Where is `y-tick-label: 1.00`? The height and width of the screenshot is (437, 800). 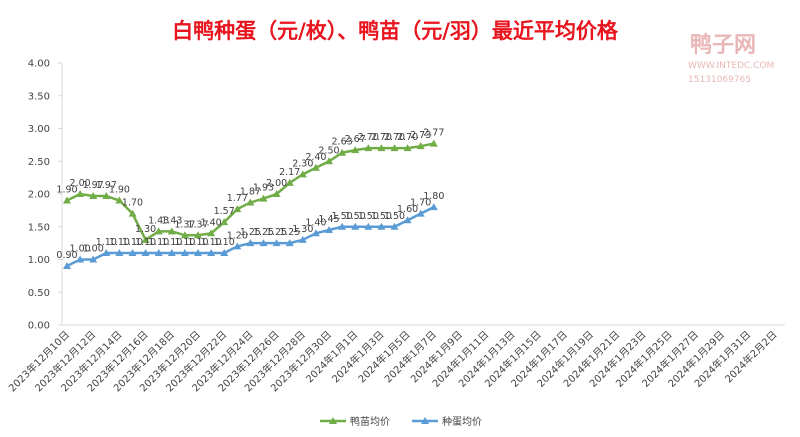 y-tick-label: 1.00 is located at coordinates (39, 260).